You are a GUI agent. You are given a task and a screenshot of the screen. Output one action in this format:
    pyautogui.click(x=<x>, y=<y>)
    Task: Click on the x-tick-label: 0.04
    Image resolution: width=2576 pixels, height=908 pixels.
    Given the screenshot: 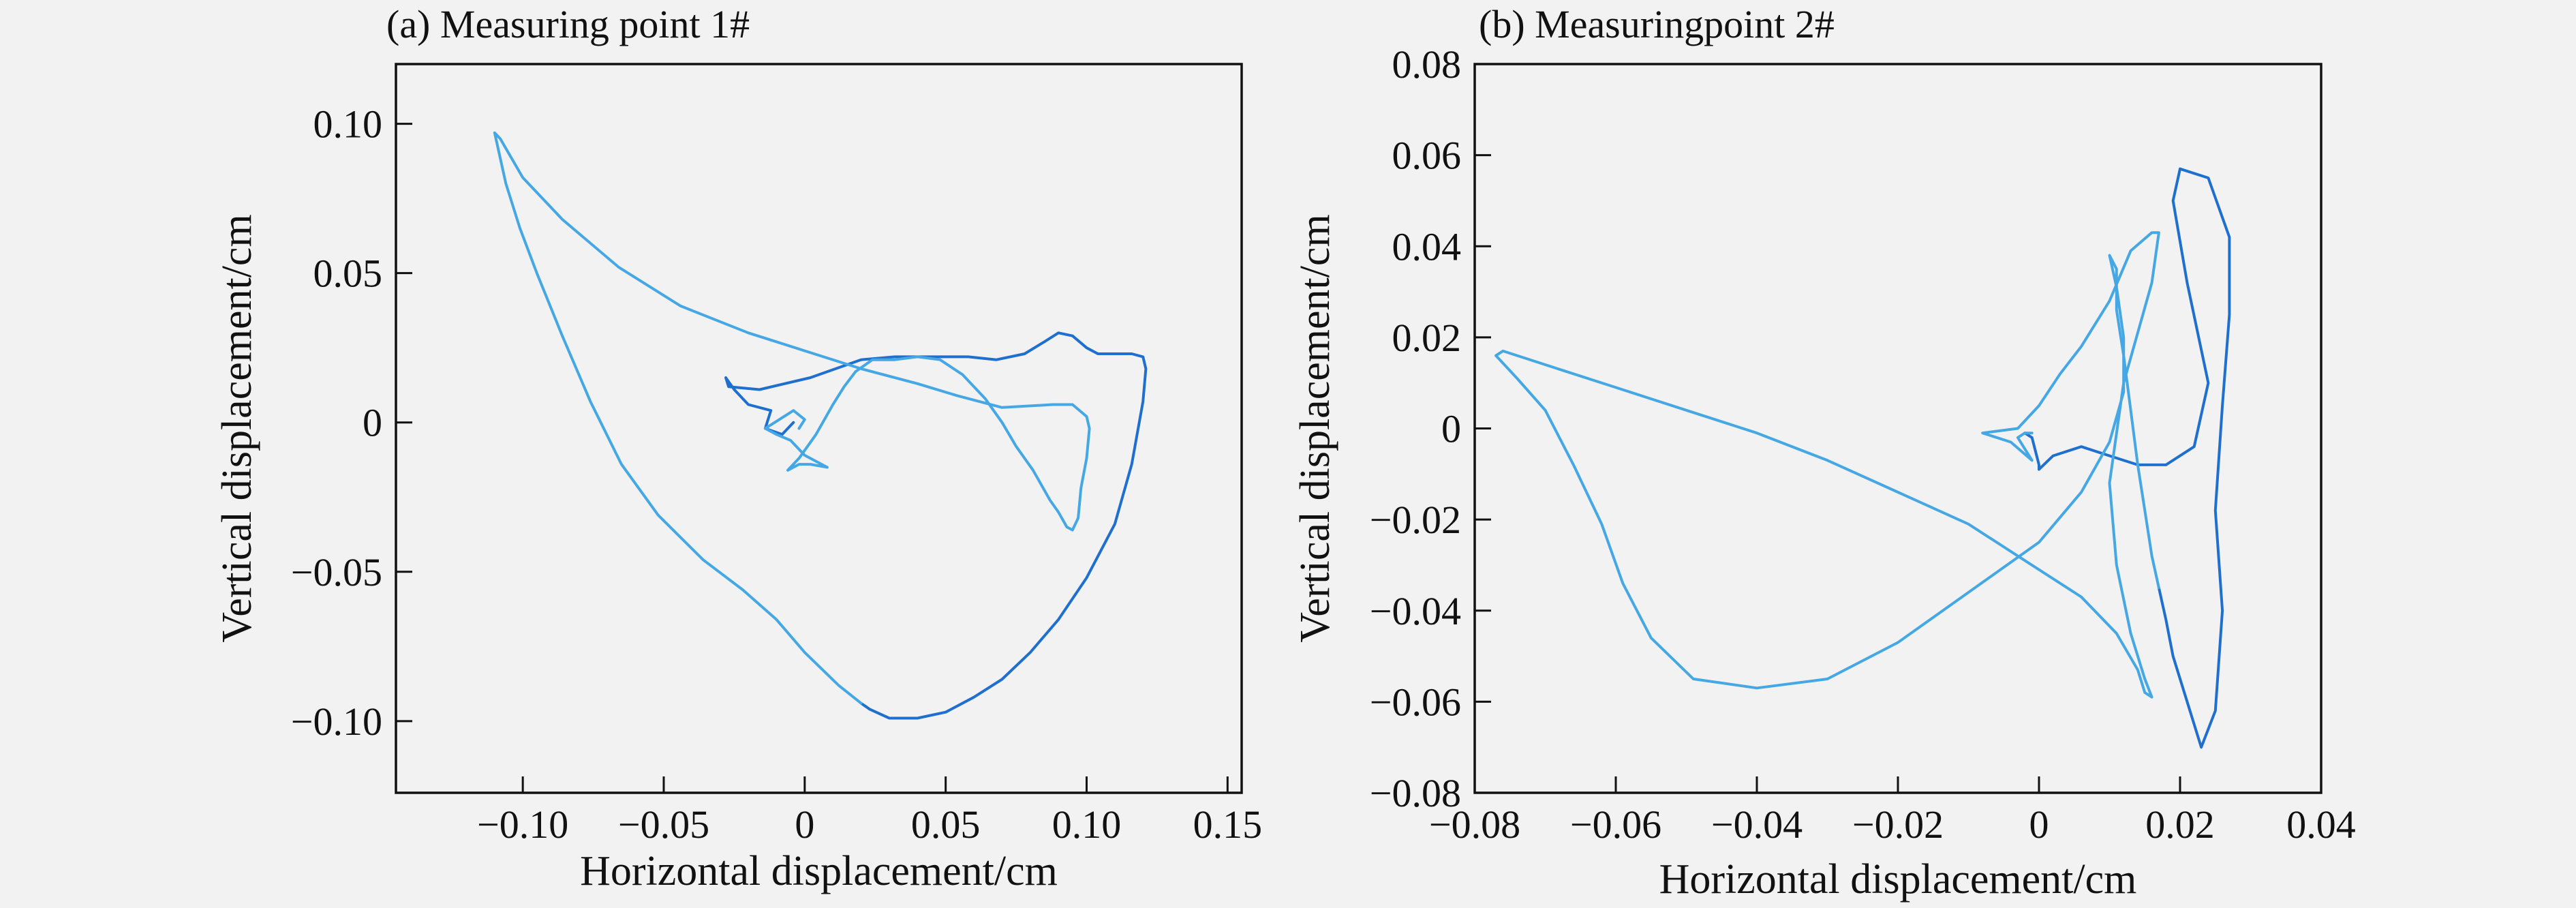 What is the action you would take?
    pyautogui.click(x=2321, y=824)
    